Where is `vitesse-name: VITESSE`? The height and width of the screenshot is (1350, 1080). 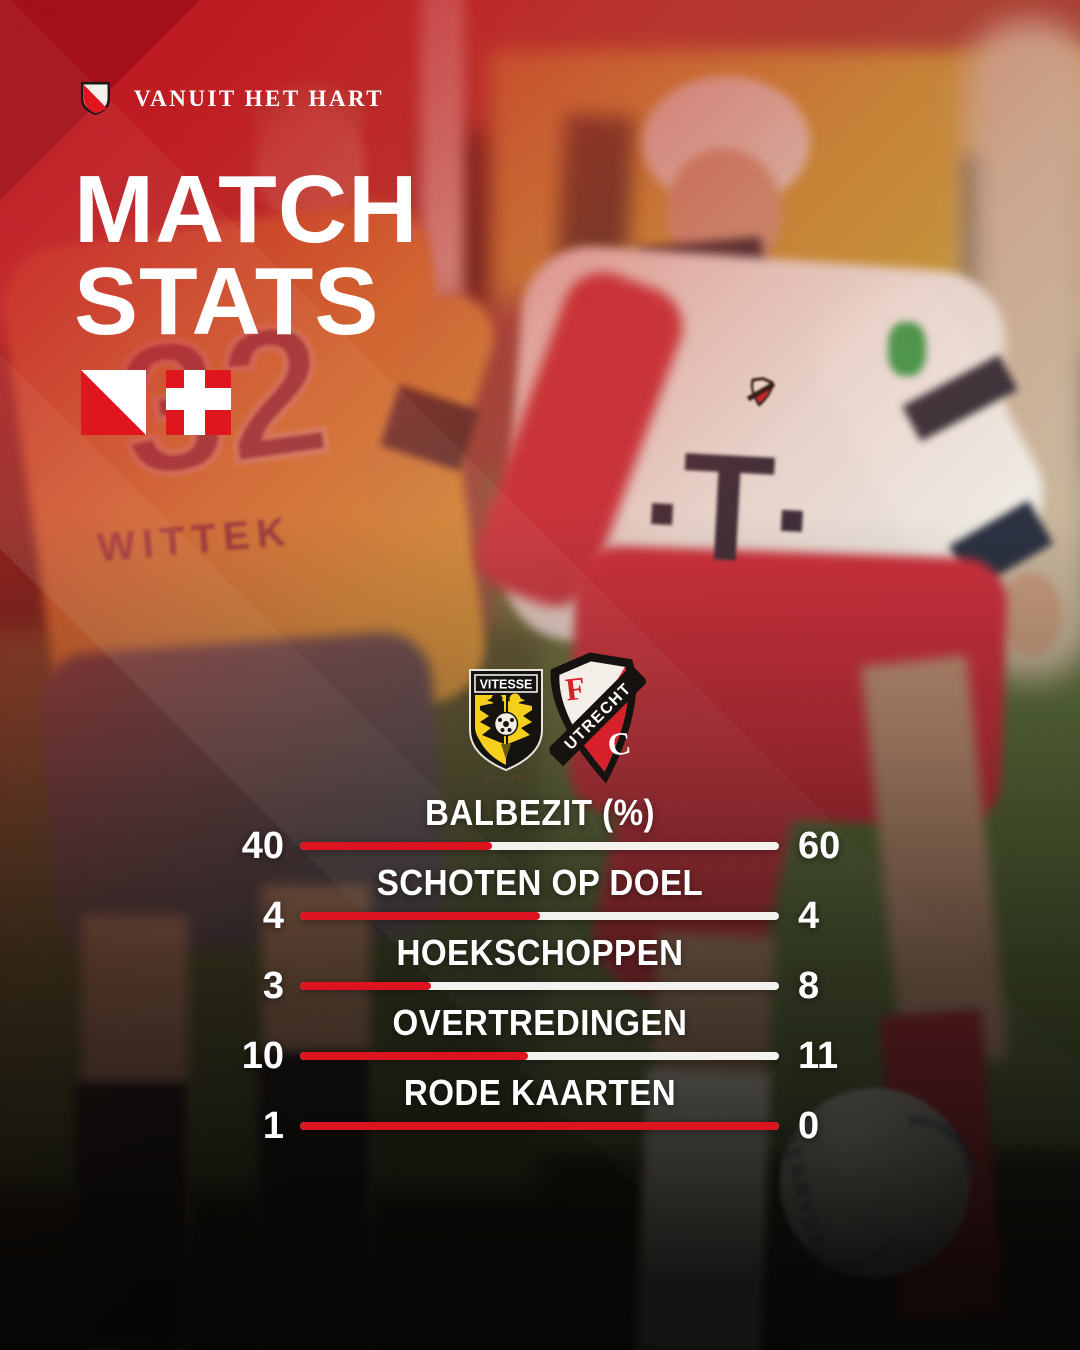
vitesse-name: VITESSE is located at coordinates (506, 685).